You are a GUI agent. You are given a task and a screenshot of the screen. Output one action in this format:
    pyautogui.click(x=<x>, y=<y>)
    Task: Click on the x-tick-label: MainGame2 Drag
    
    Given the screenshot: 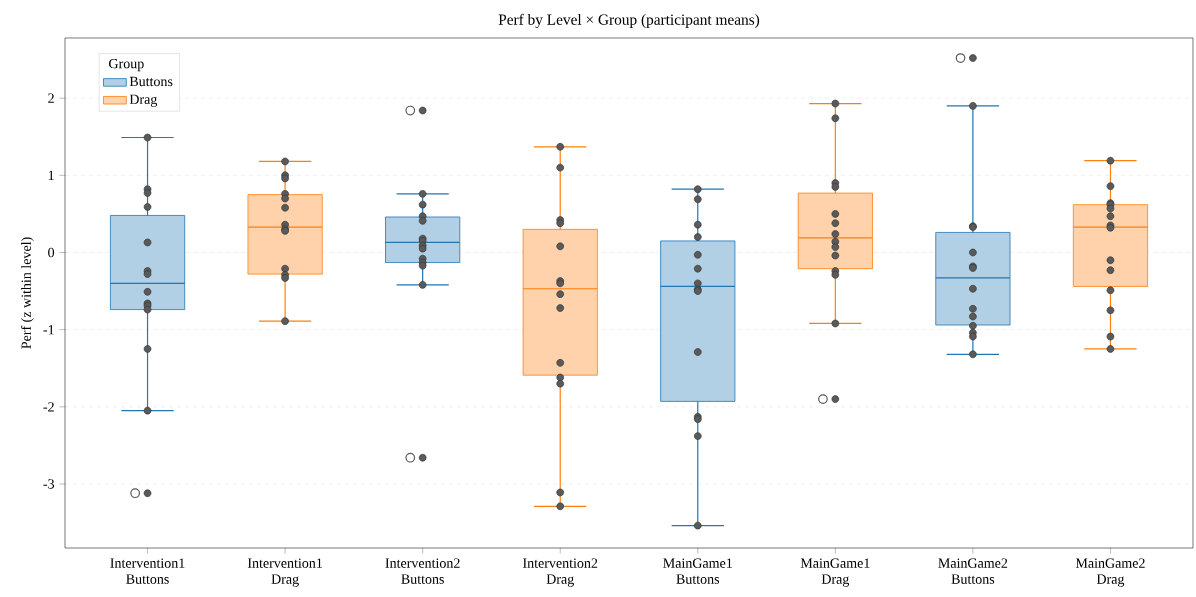 What is the action you would take?
    pyautogui.click(x=1110, y=572)
    